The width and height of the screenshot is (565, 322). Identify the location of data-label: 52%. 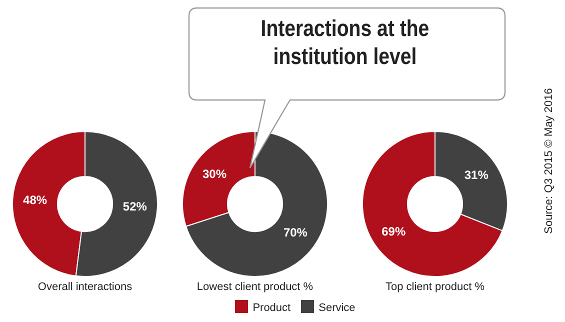
(135, 206).